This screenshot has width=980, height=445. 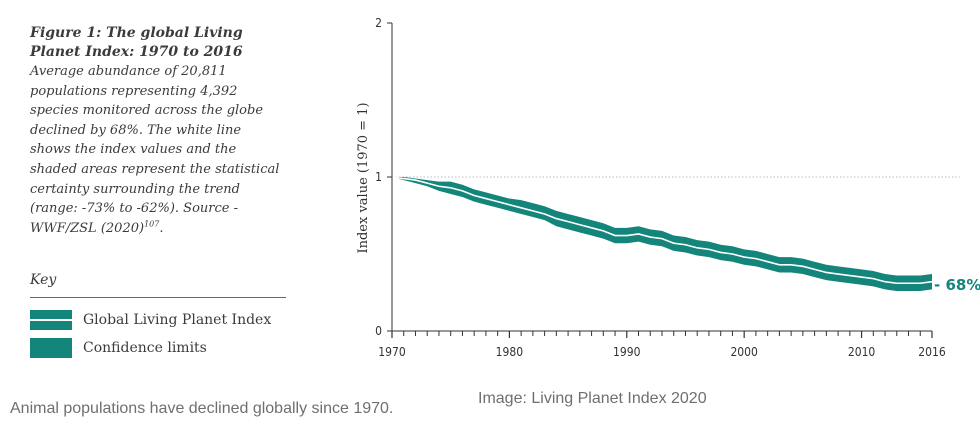 I want to click on y-ticks: 0 1 2, so click(x=383, y=177).